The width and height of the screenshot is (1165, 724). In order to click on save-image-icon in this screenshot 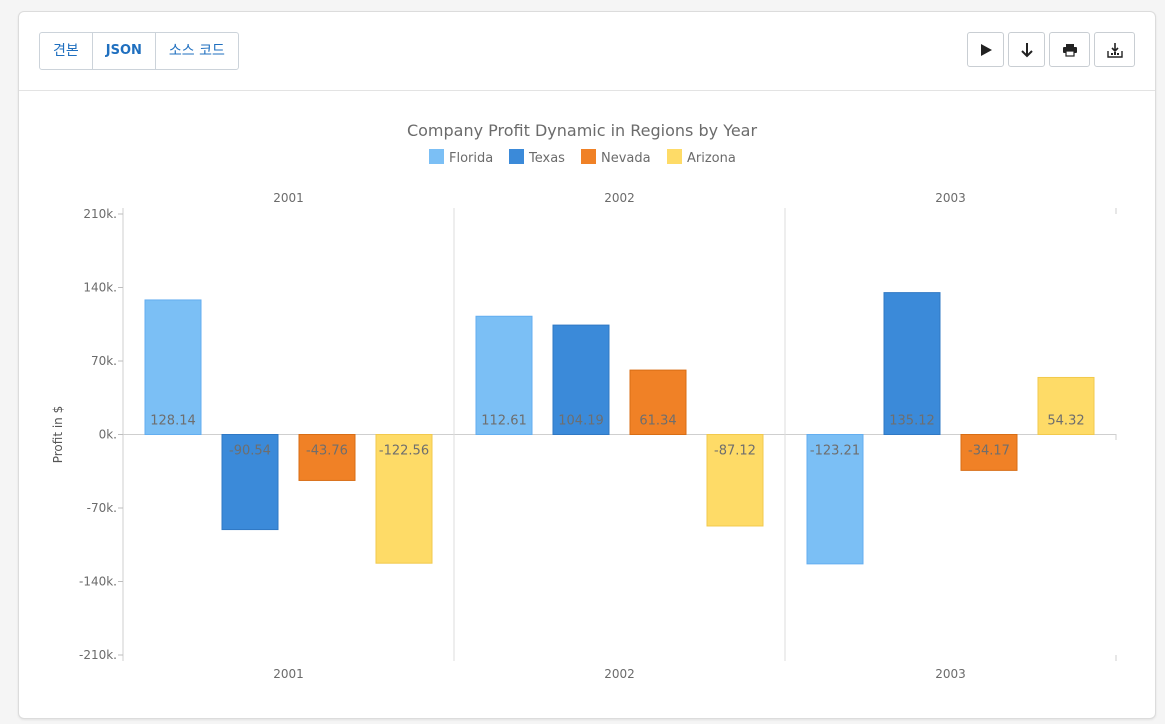, I will do `click(1114, 50)`.